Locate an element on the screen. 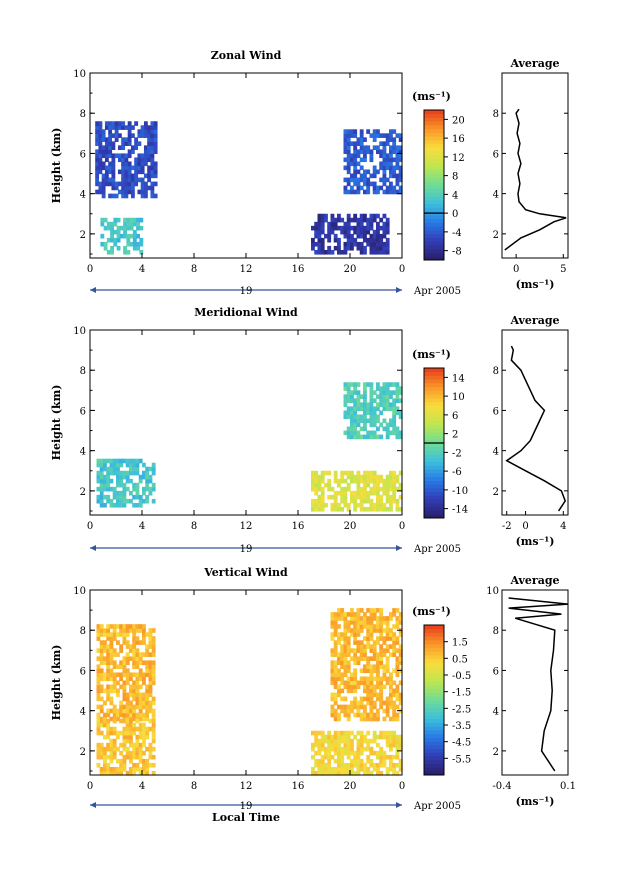 The height and width of the screenshot is (873, 623). y-tick-label: 8 is located at coordinates (83, 631).